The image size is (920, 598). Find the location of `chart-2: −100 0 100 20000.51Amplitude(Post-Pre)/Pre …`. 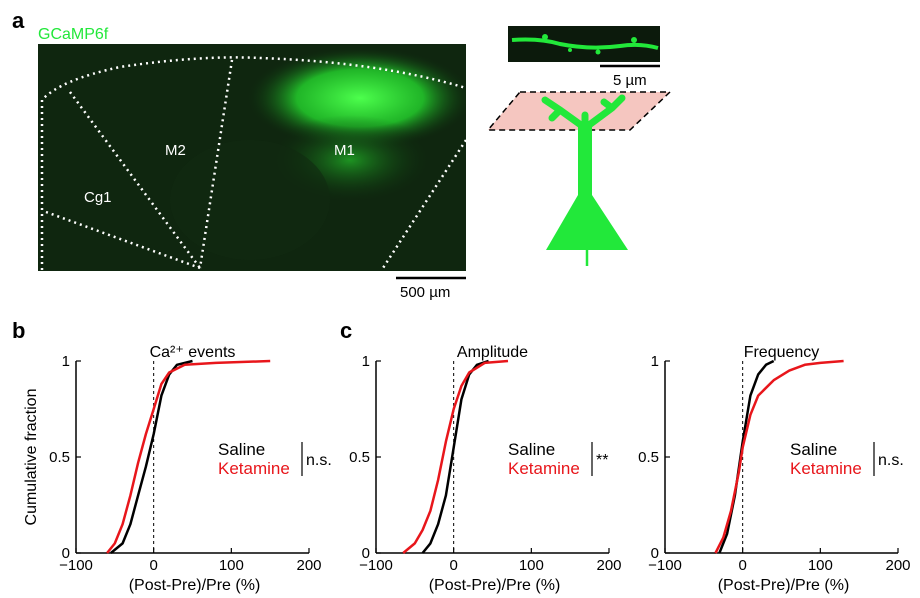

chart-2: −100 0 100 20000.51Amplitude(Post-Pre)/Pre … is located at coordinates (485, 469).